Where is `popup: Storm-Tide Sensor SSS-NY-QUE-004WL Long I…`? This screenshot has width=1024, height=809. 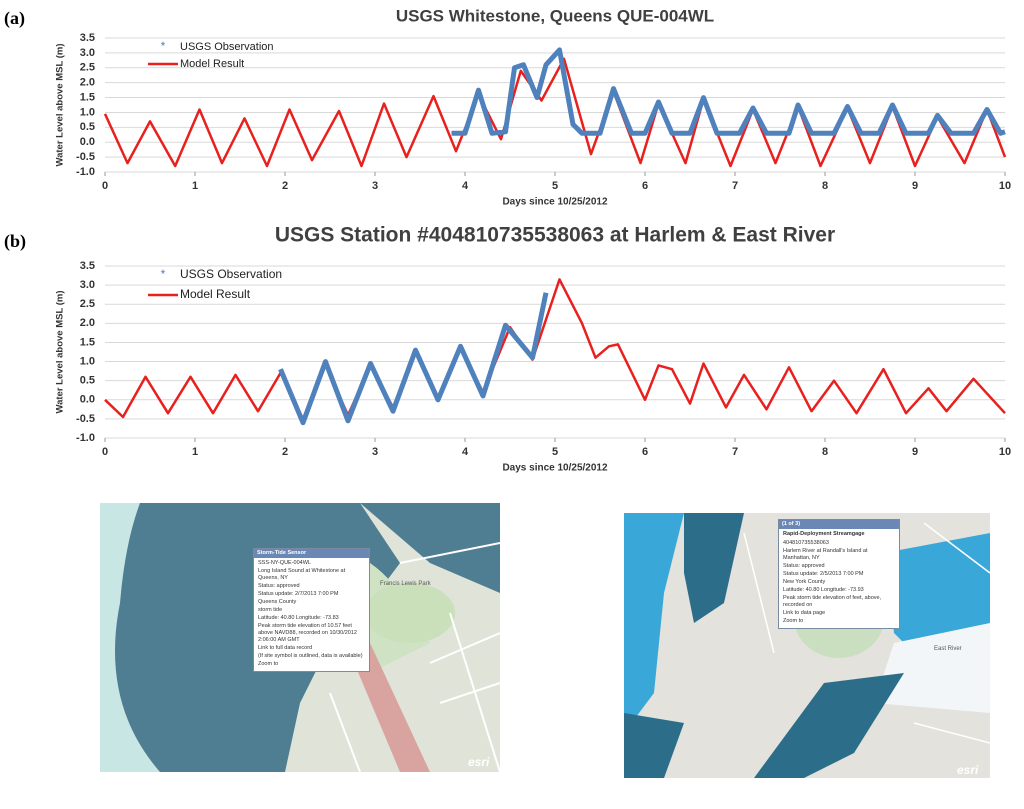
popup: Storm-Tide Sensor SSS-NY-QUE-004WL Long I… is located at coordinates (311, 610).